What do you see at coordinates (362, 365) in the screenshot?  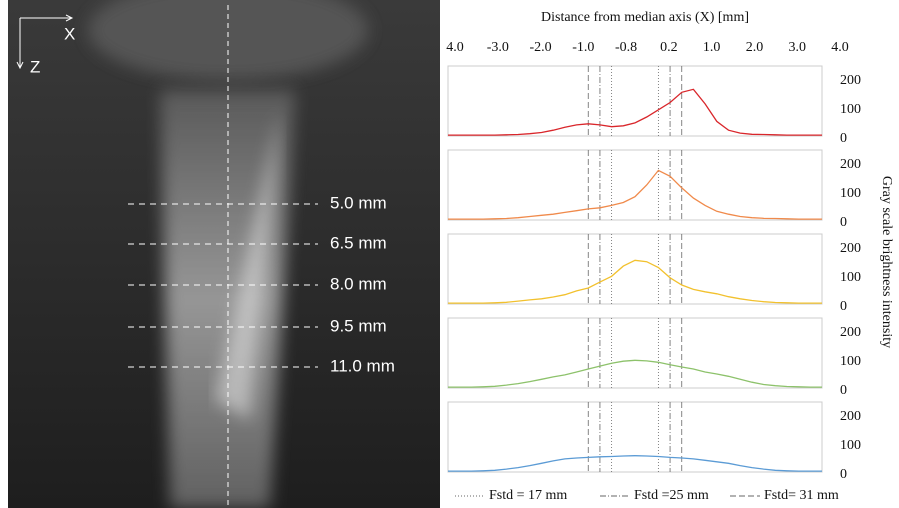 I see `depth-label: 11.0 mm` at bounding box center [362, 365].